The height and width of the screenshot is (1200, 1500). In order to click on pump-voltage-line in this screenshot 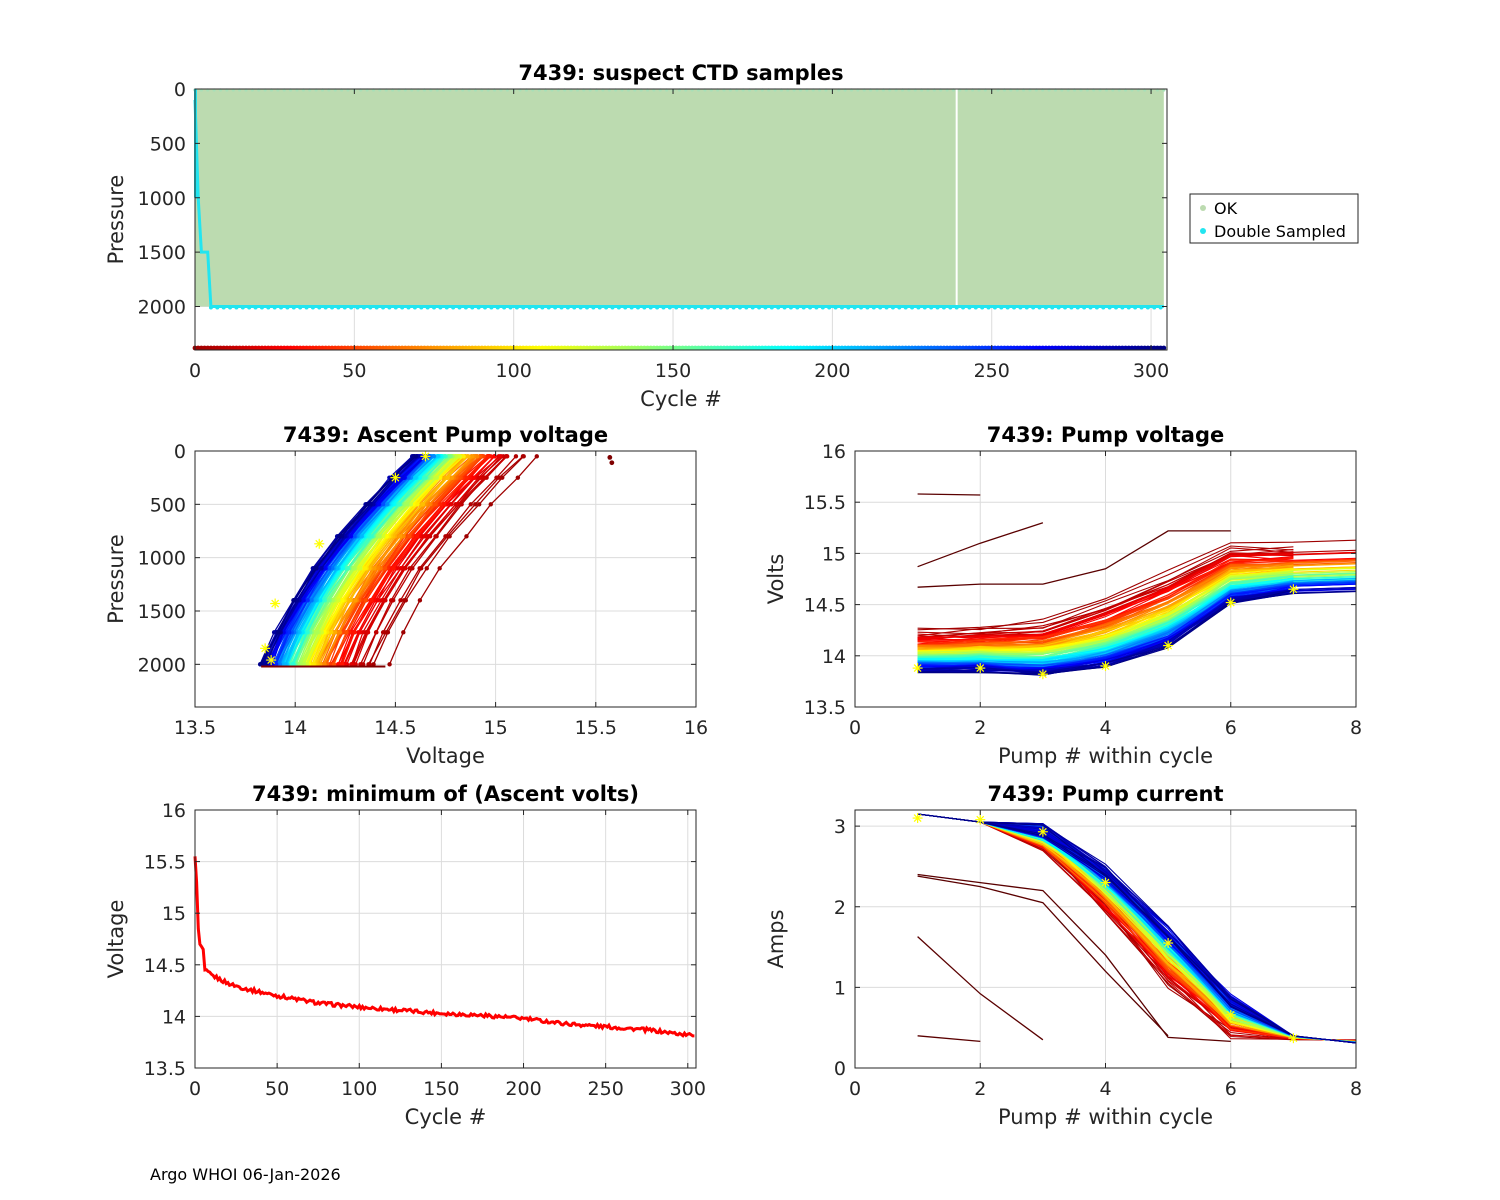, I will do `click(1105, 591)`.